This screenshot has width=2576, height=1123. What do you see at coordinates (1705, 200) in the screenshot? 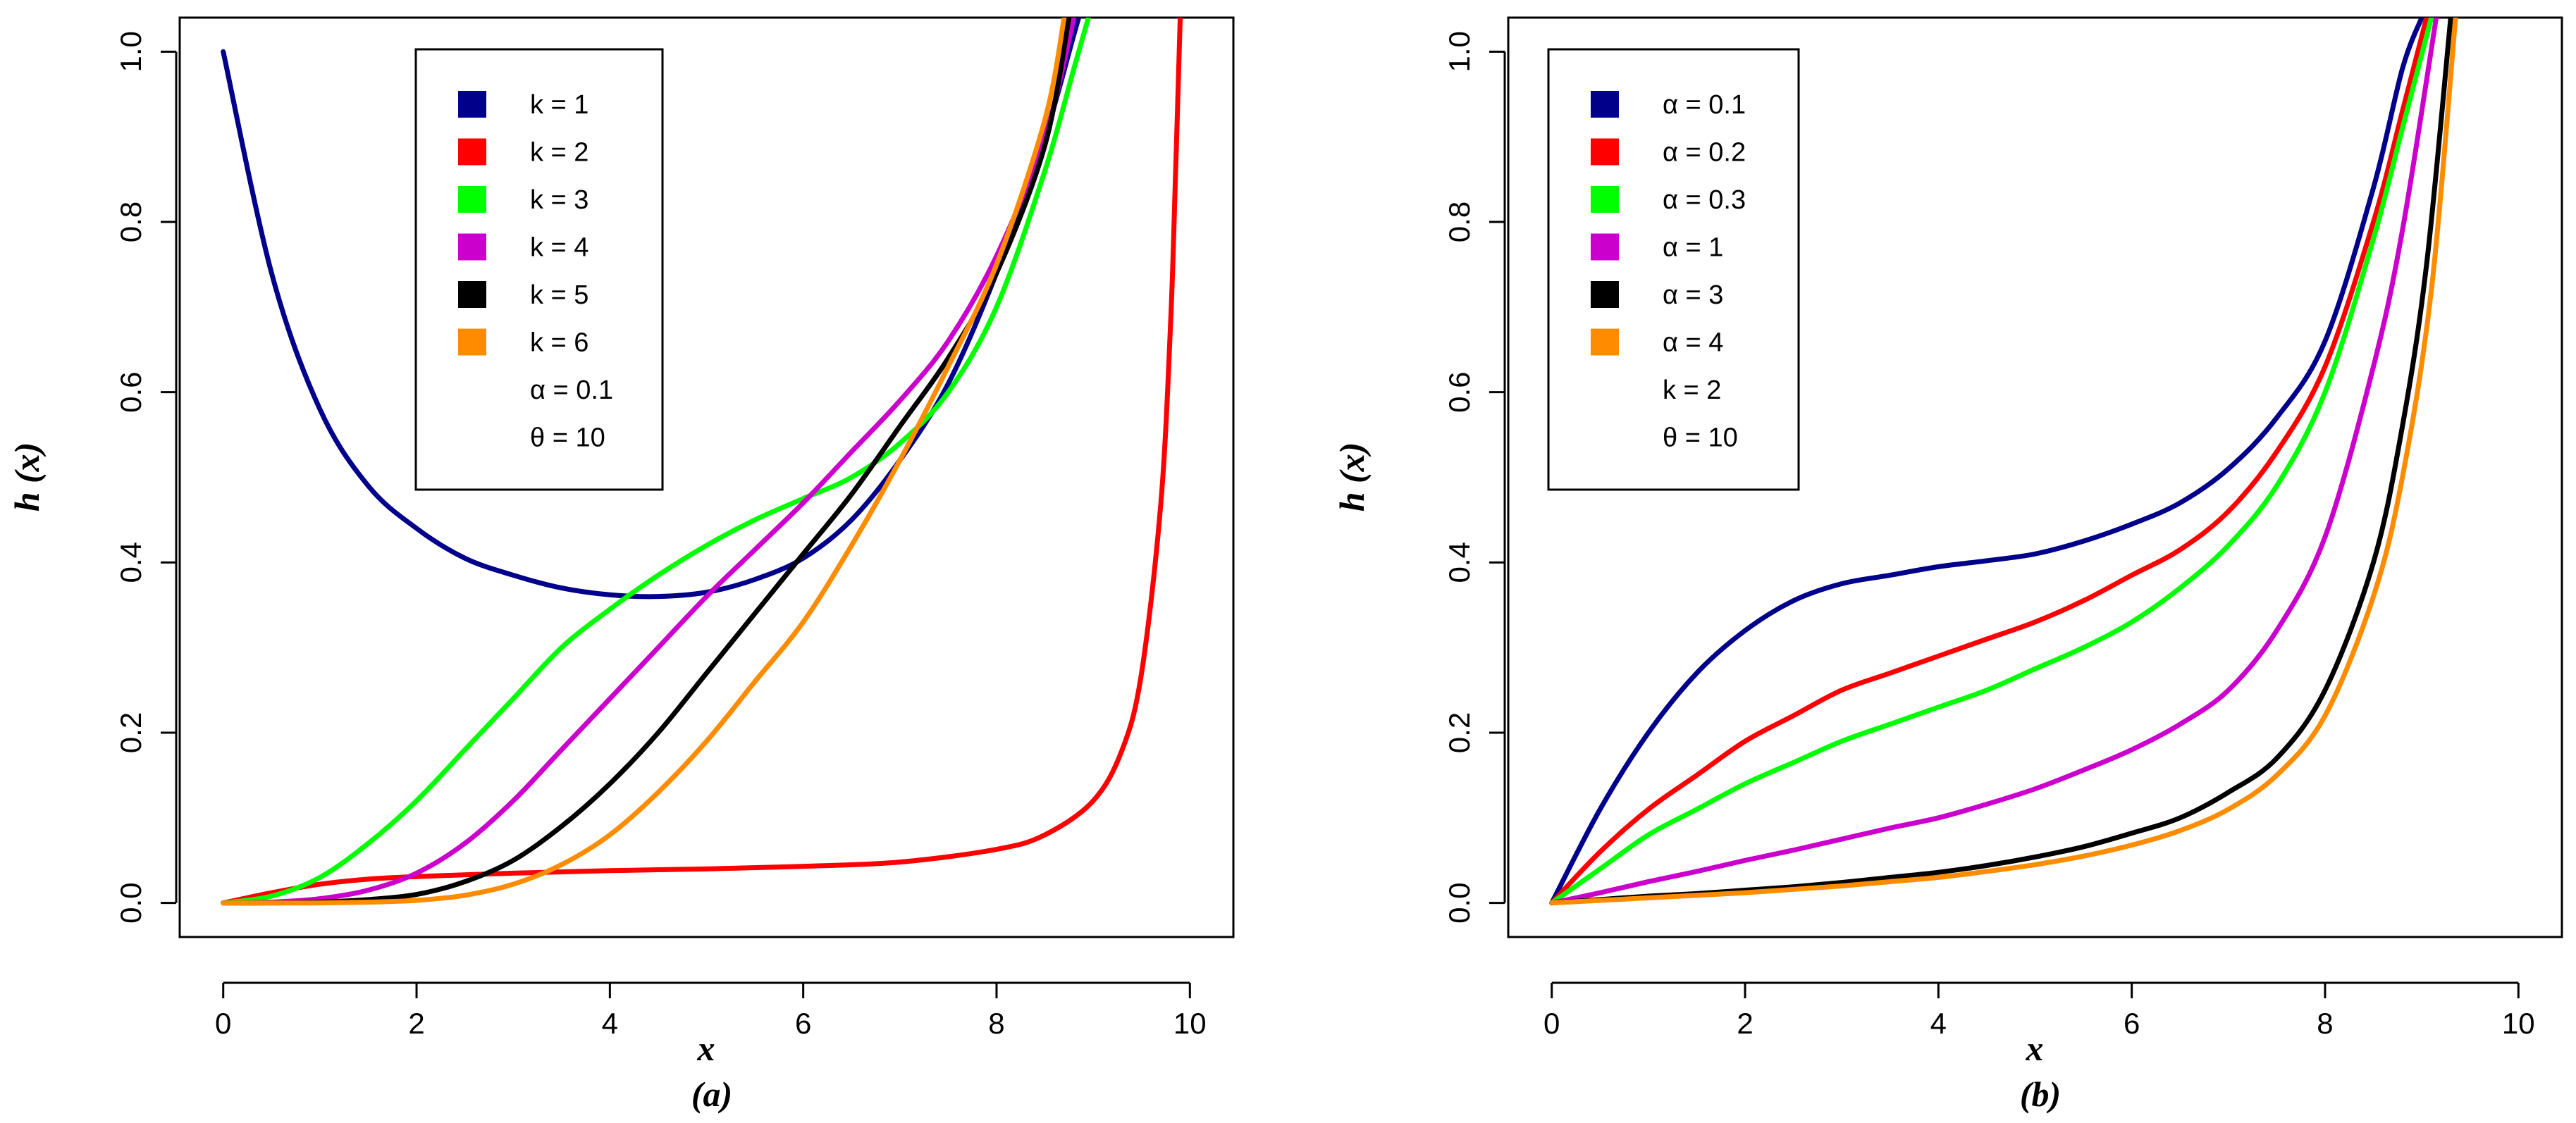
I see `legend-label: α = 0.3` at bounding box center [1705, 200].